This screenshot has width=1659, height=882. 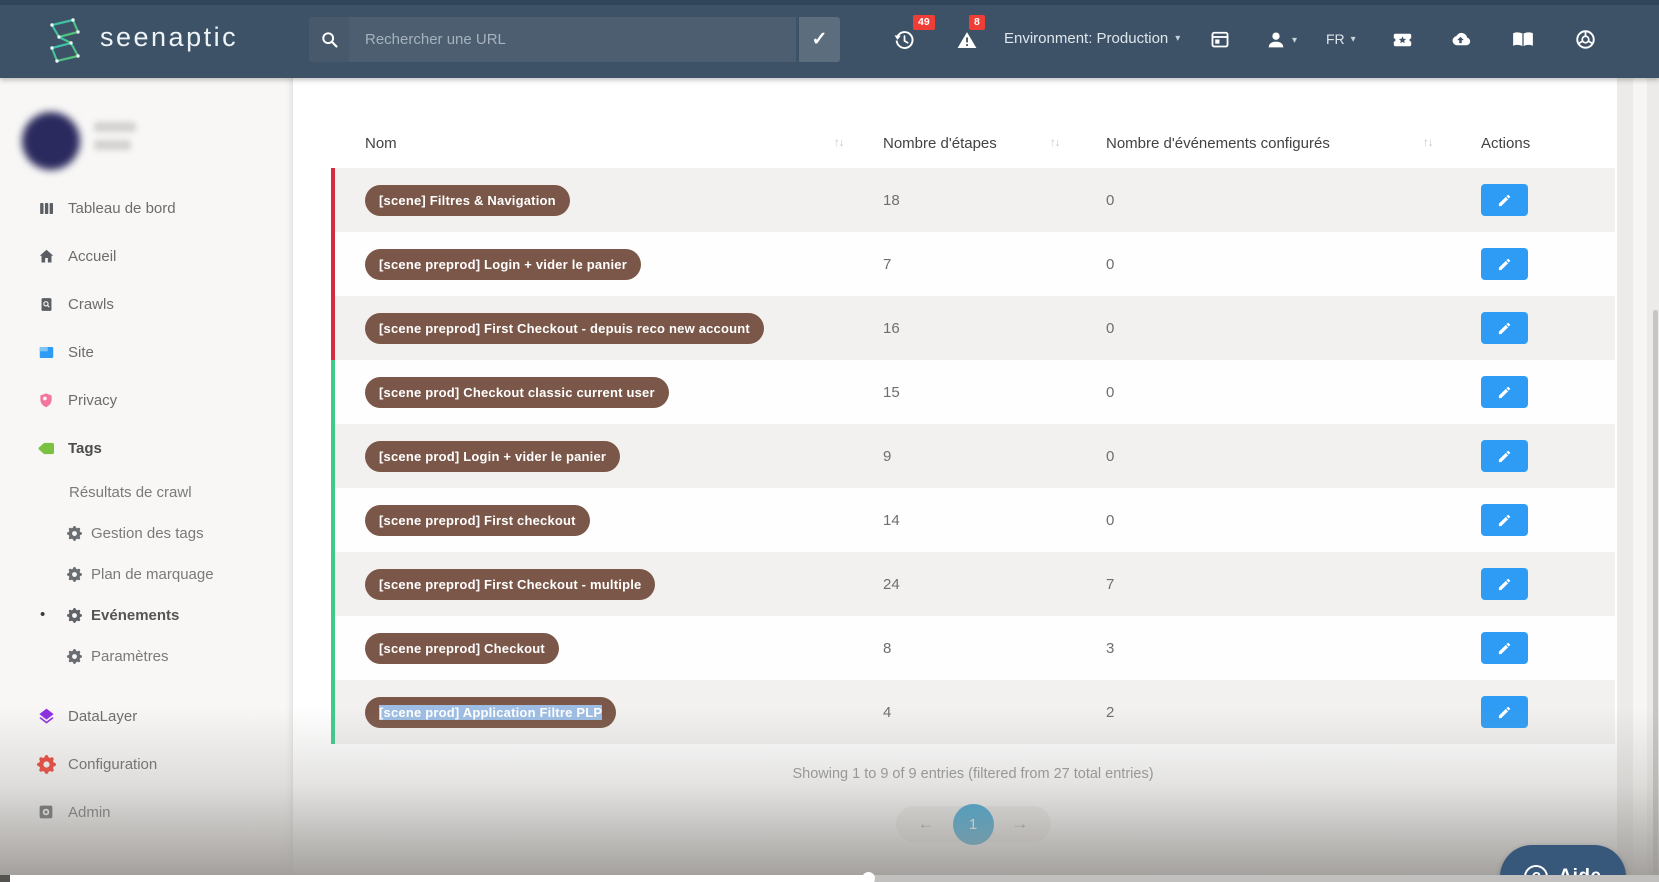 I want to click on sidebar-item-plan-de-marquage: Plan de marquage, so click(x=146, y=574).